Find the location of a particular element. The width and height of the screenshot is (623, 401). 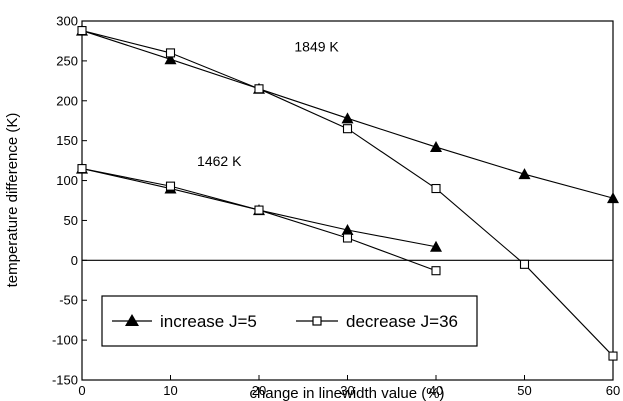

y-axis-label: temperature difference (K) is located at coordinates (12, 200).